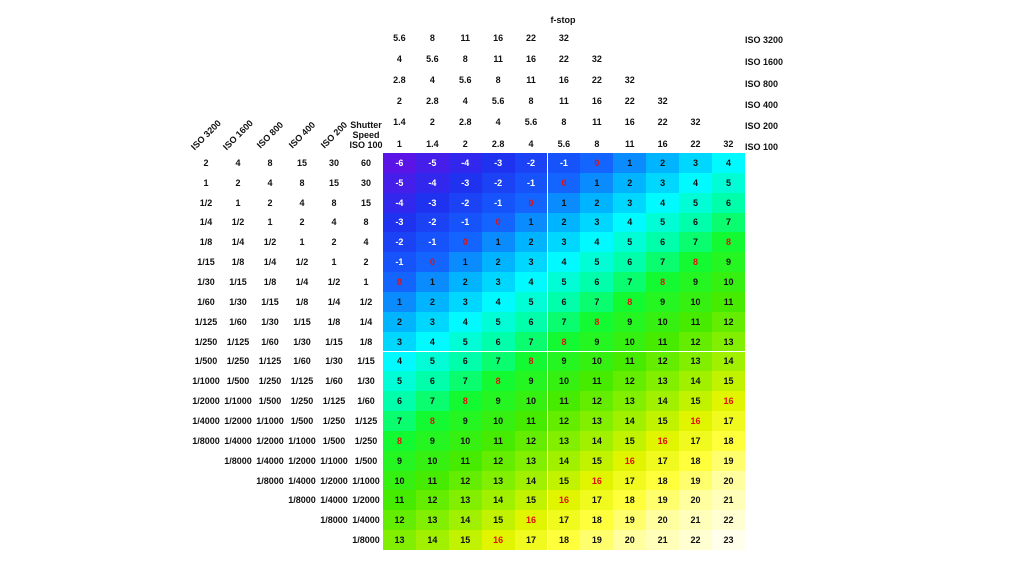 The image size is (1024, 576). Describe the element at coordinates (531, 59) in the screenshot. I see `fstop-value: 16` at that location.